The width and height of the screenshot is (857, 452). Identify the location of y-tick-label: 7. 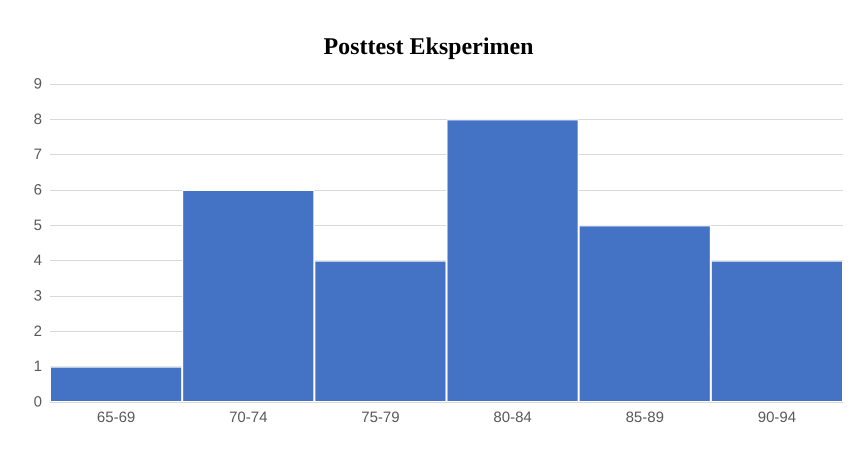
(38, 155).